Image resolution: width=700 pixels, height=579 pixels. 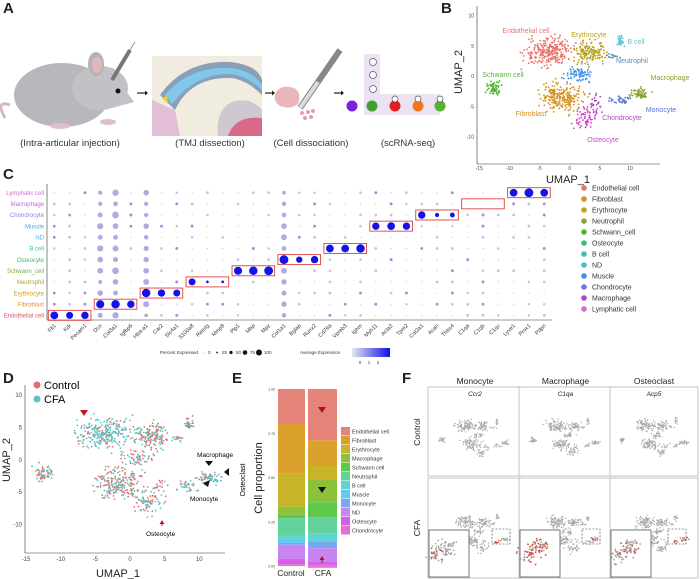 I want to click on cluster-label: Muscle, so click(x=581, y=73).